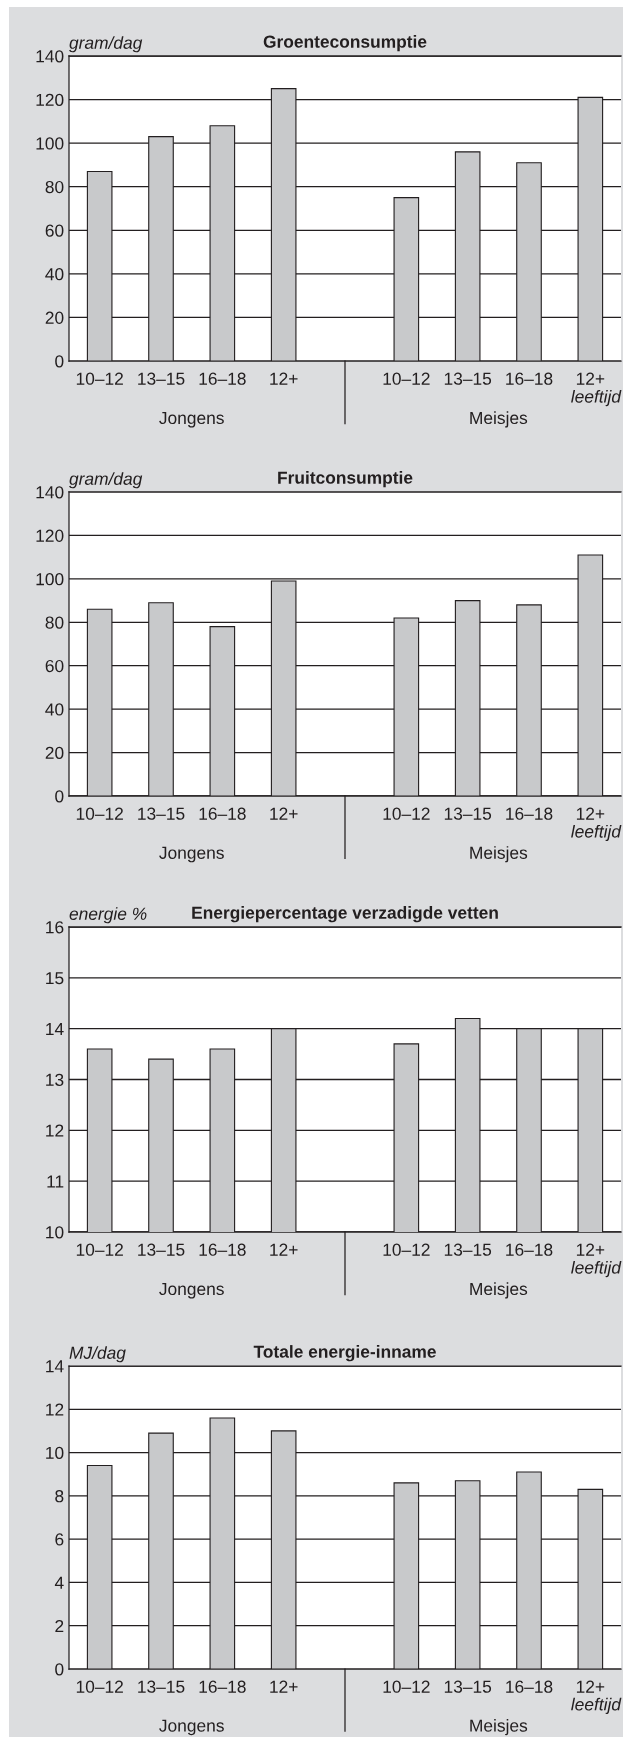  What do you see at coordinates (59, 1626) in the screenshot?
I see `y-tick-label: 2` at bounding box center [59, 1626].